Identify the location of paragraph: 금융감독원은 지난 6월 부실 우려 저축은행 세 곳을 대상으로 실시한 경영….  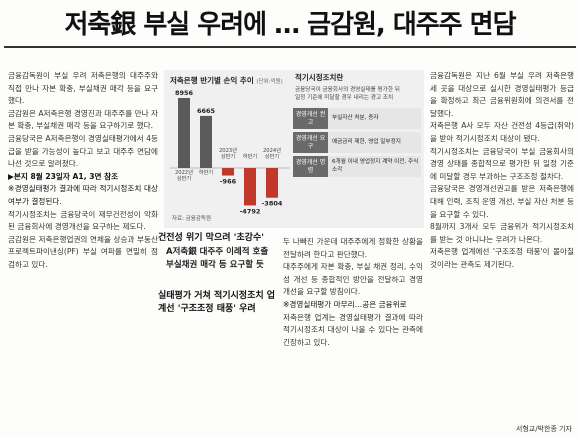
(502, 94).